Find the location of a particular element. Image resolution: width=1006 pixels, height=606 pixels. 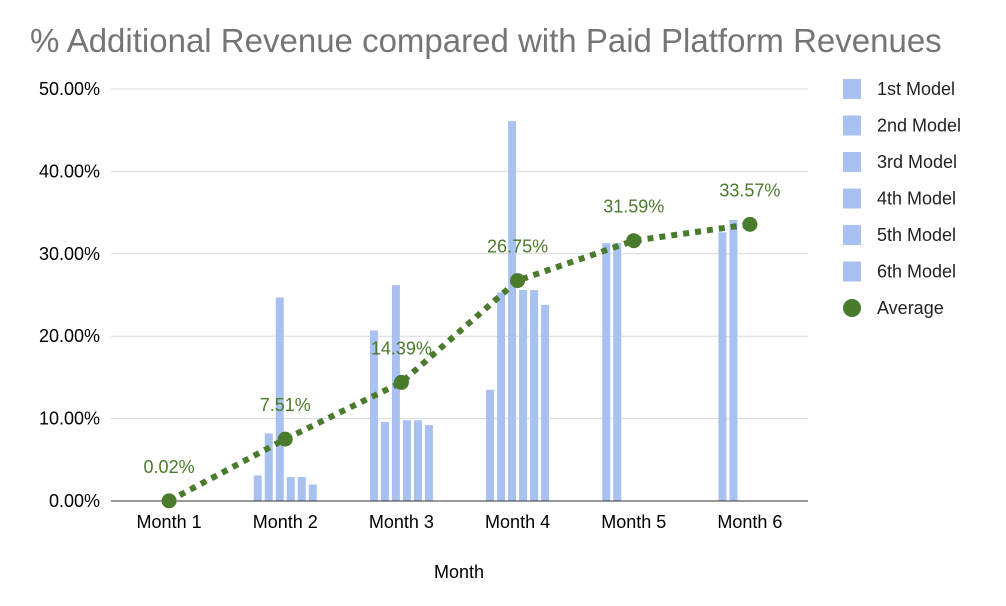

legend-label: 1st Model is located at coordinates (916, 89).